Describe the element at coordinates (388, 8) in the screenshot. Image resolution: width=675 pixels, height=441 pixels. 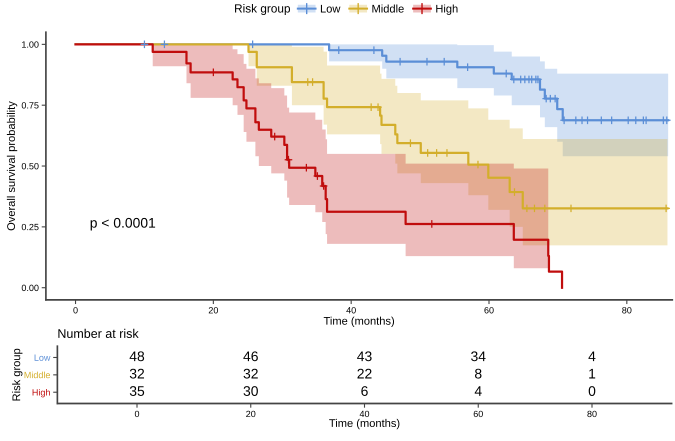
I see `legend-label: Middle` at that location.